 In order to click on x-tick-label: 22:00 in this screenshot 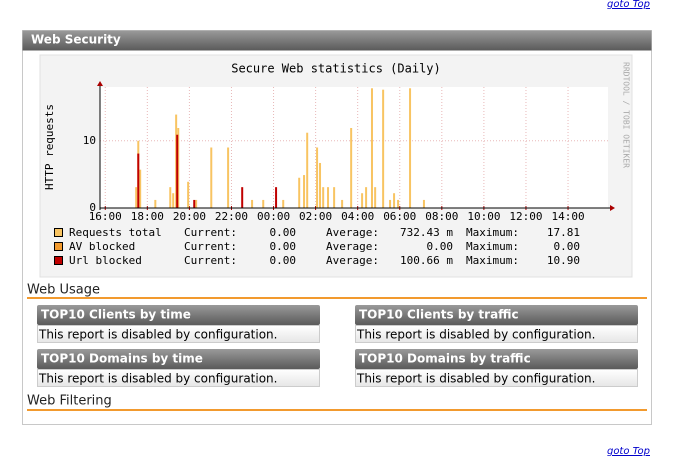, I will do `click(231, 216)`.